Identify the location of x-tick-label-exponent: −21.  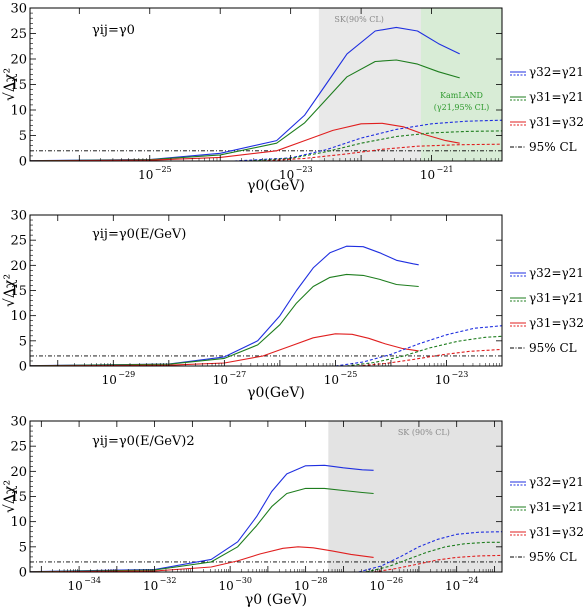
(445, 169).